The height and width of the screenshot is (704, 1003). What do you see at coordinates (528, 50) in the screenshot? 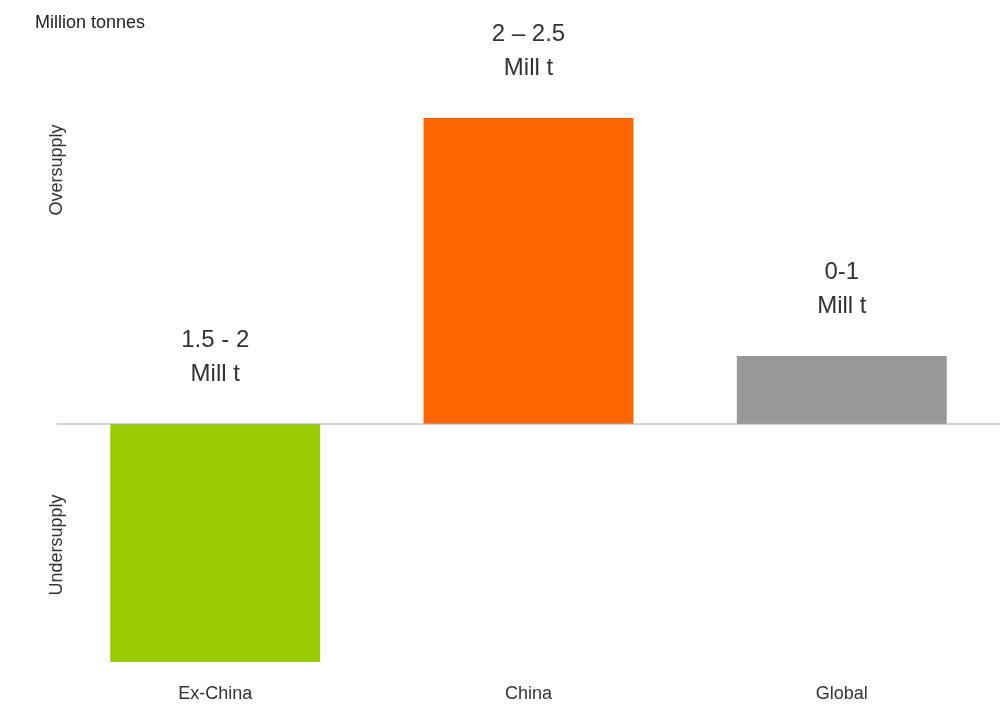
I see `data-label: 2 – 2.5 Mill t` at bounding box center [528, 50].